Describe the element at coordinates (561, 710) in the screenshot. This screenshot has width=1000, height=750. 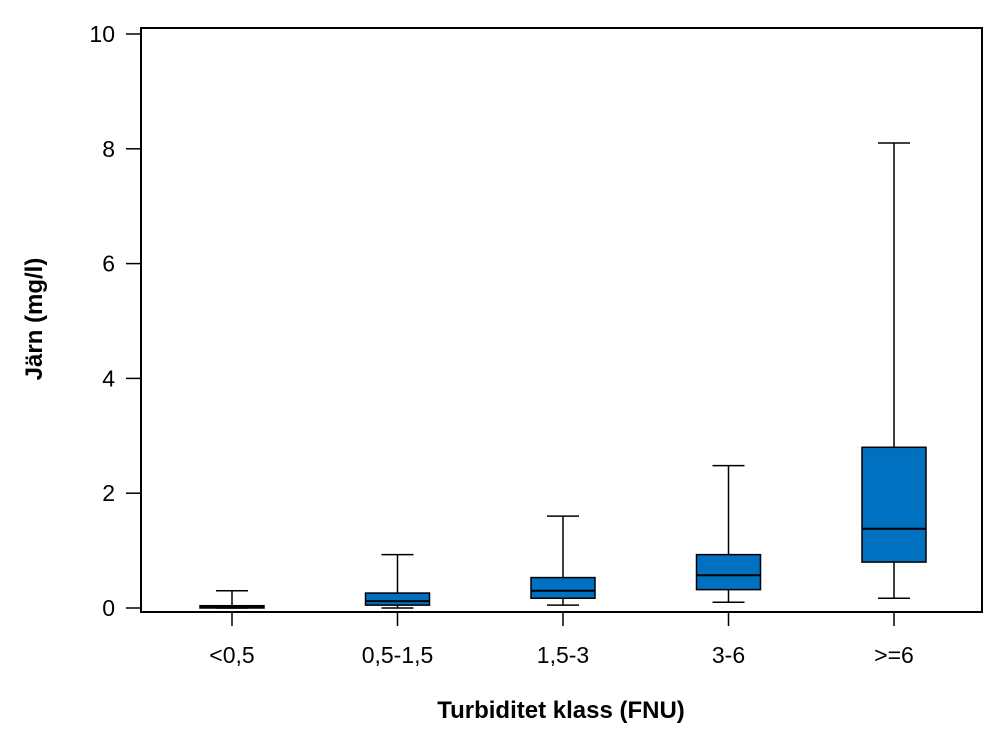
I see `x-axis-title: Turbiditet klass (FNU)` at that location.